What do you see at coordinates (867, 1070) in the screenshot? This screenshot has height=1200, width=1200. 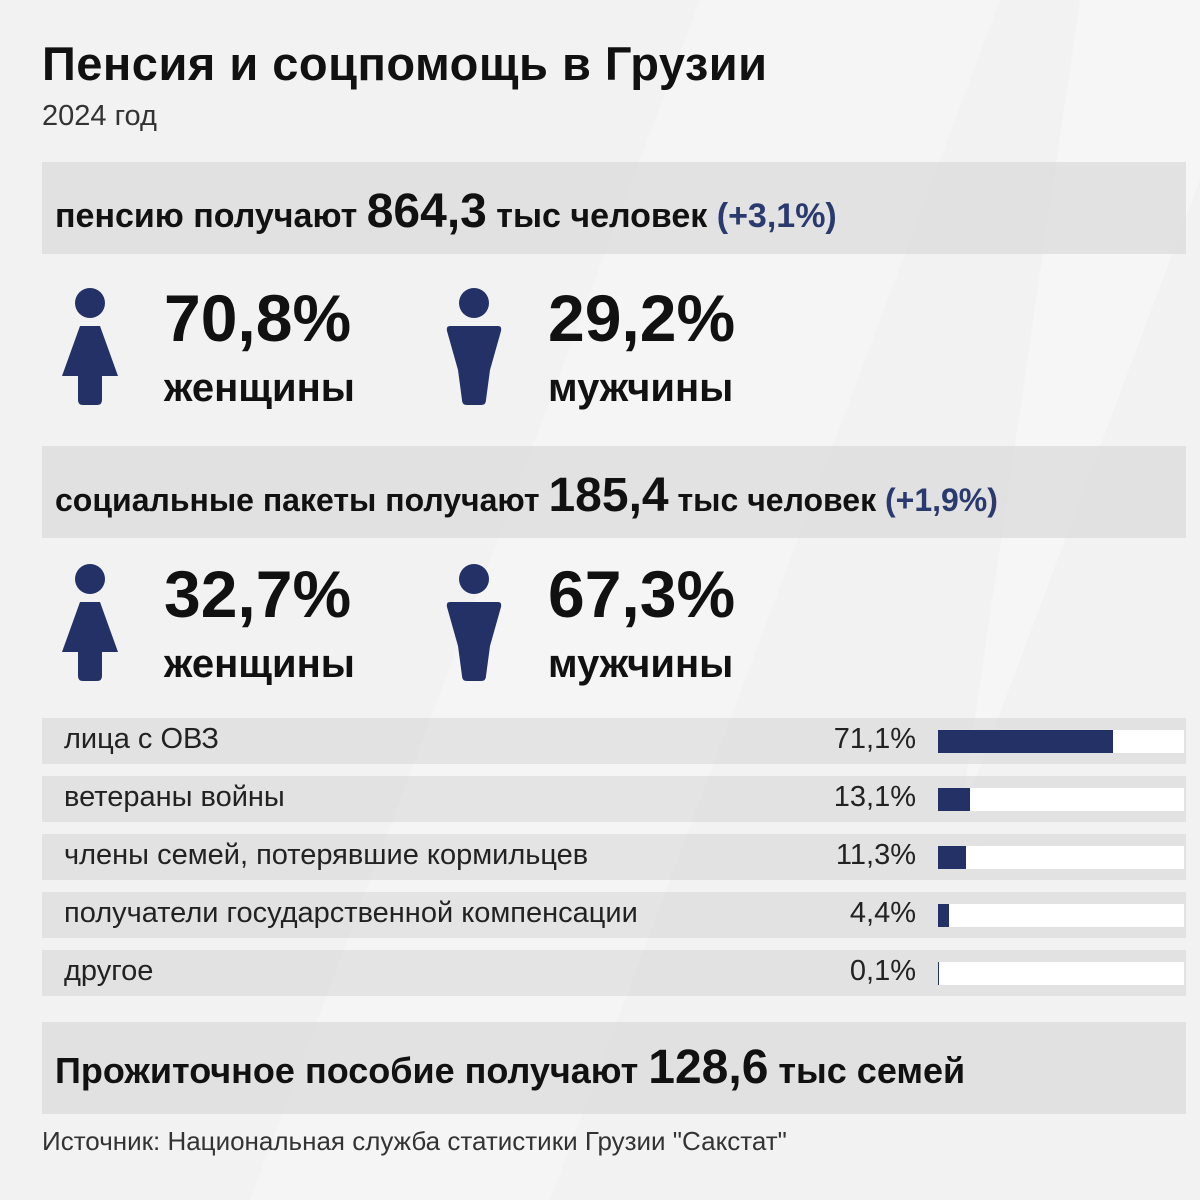 I see `subsistence-suffix: тыс семей` at bounding box center [867, 1070].